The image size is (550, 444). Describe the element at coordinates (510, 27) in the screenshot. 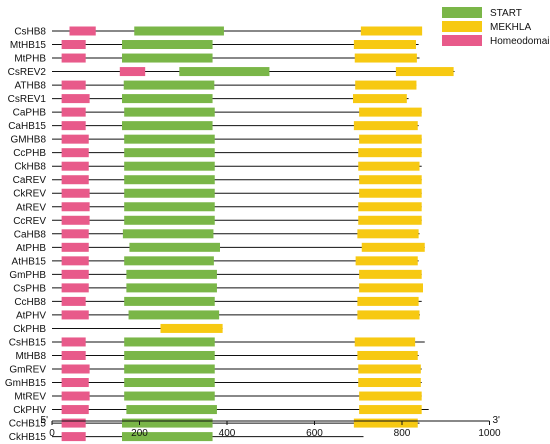

I see `legend-label-mekhla: MEKHLA` at that location.